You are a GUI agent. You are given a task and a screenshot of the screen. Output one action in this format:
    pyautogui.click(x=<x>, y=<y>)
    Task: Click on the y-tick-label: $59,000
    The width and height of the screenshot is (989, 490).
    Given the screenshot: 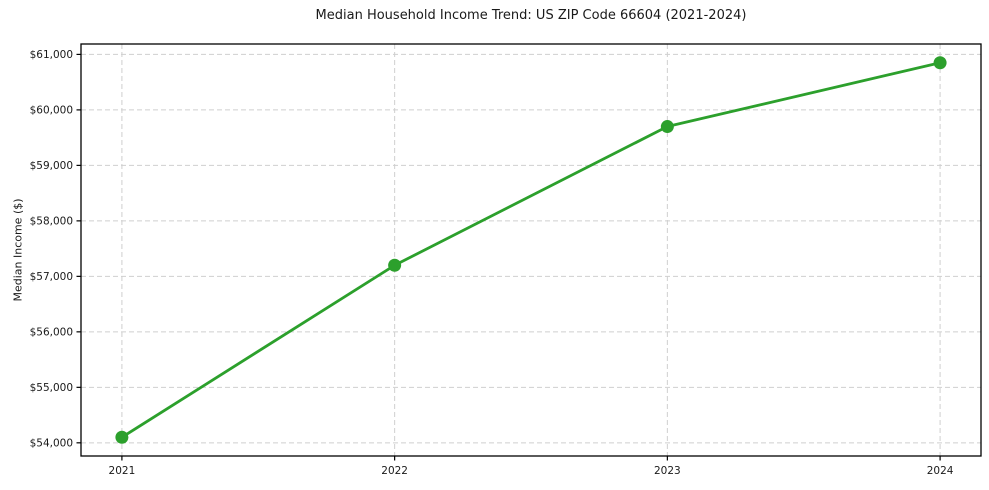 What is the action you would take?
    pyautogui.click(x=51, y=166)
    